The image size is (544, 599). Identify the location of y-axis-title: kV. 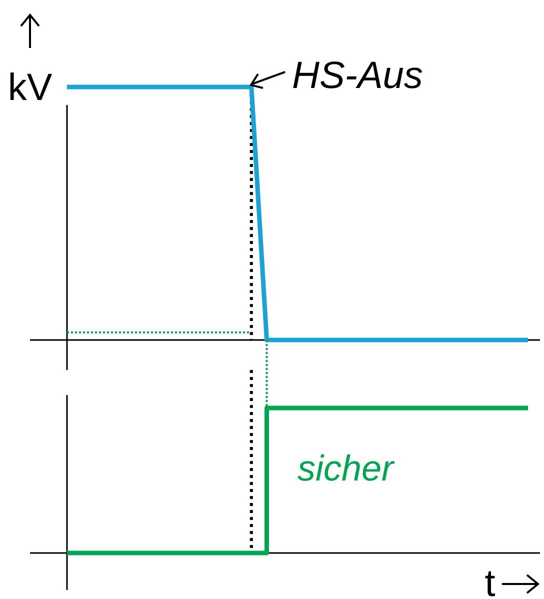
(30, 88).